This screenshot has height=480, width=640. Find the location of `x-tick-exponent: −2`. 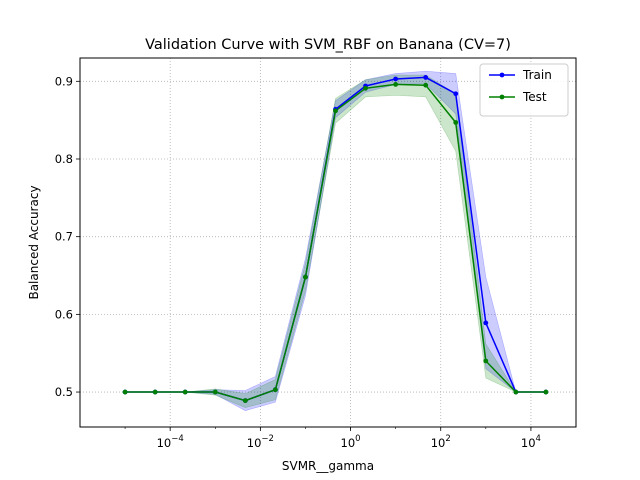

x-tick-exponent: −2 is located at coordinates (267, 439).